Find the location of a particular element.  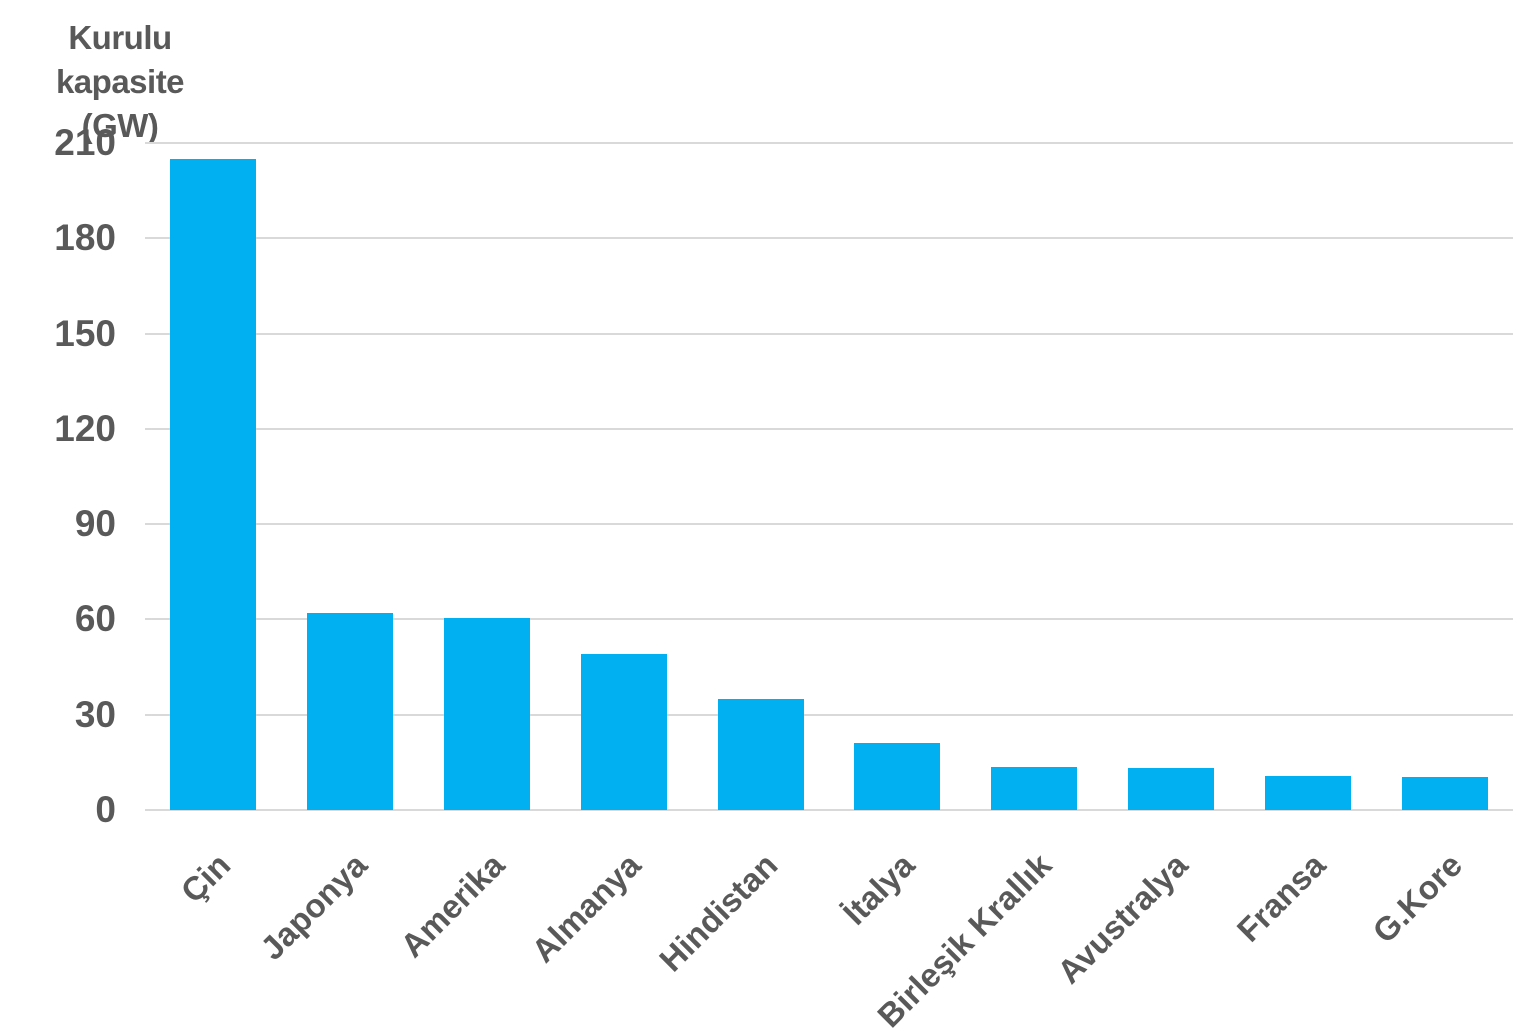

x-tick-label: Çin is located at coordinates (205, 878).